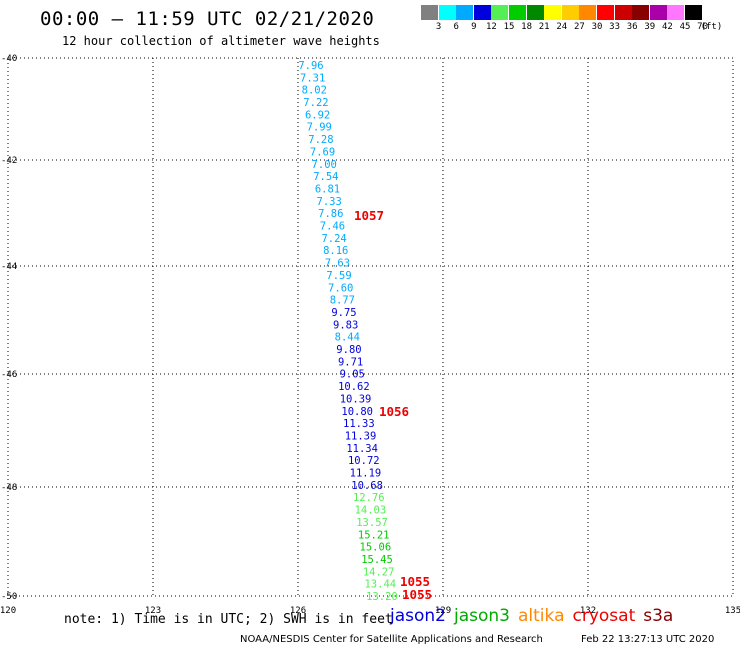  What do you see at coordinates (9, 488) in the screenshot?
I see `latitude-label: -48` at bounding box center [9, 488].